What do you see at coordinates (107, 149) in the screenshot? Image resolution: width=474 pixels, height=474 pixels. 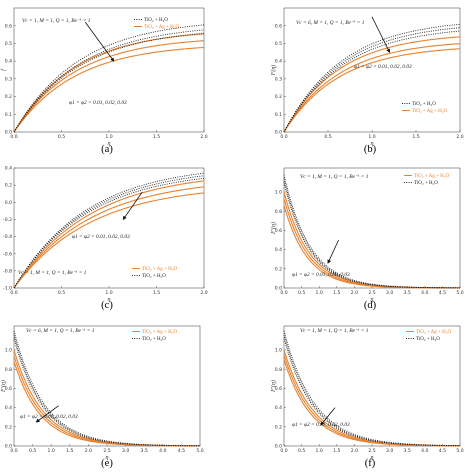 I see `panel-label: (a)` at bounding box center [107, 149].